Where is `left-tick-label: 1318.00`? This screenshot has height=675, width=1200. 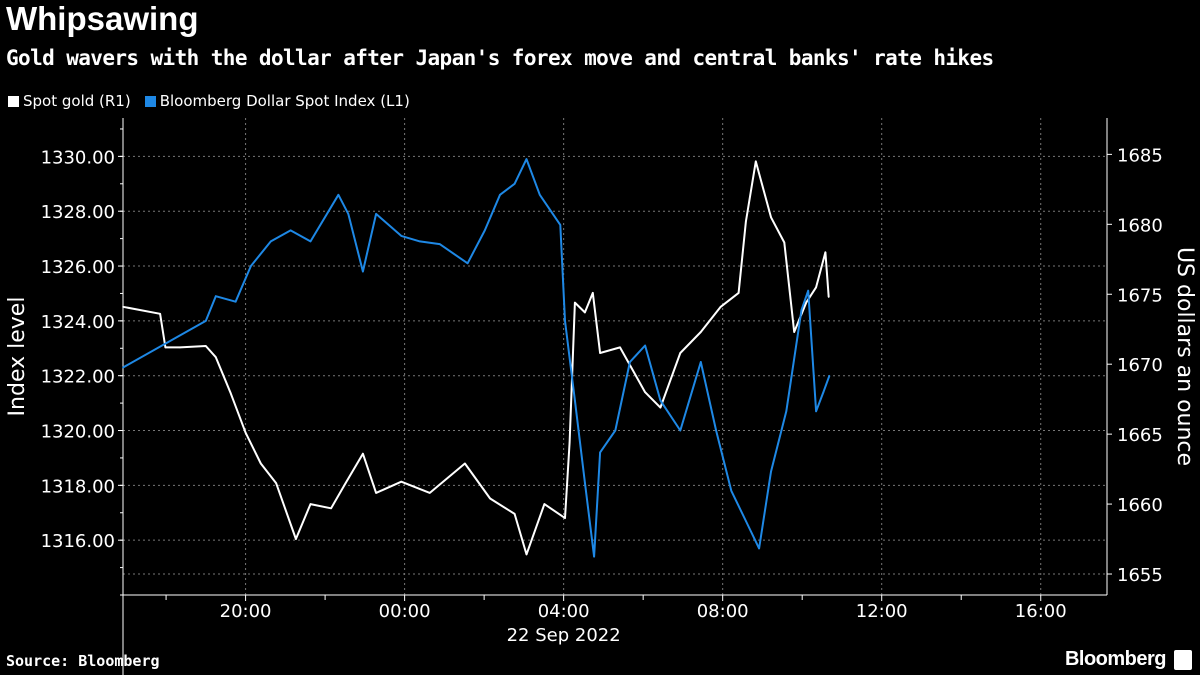
left-tick-label: 1318.00 is located at coordinates (78, 486).